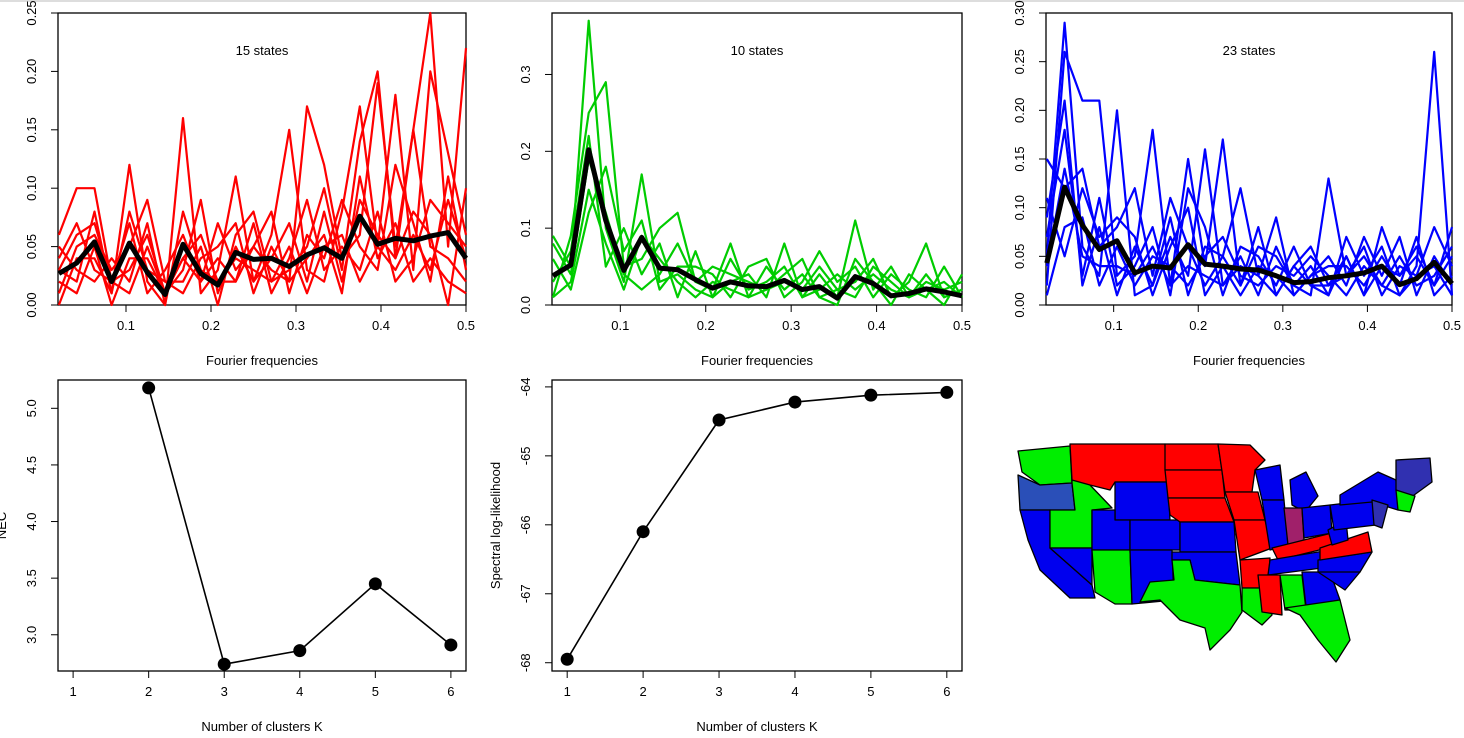  Describe the element at coordinates (1155, 535) in the screenshot. I see `state-colorado` at that location.